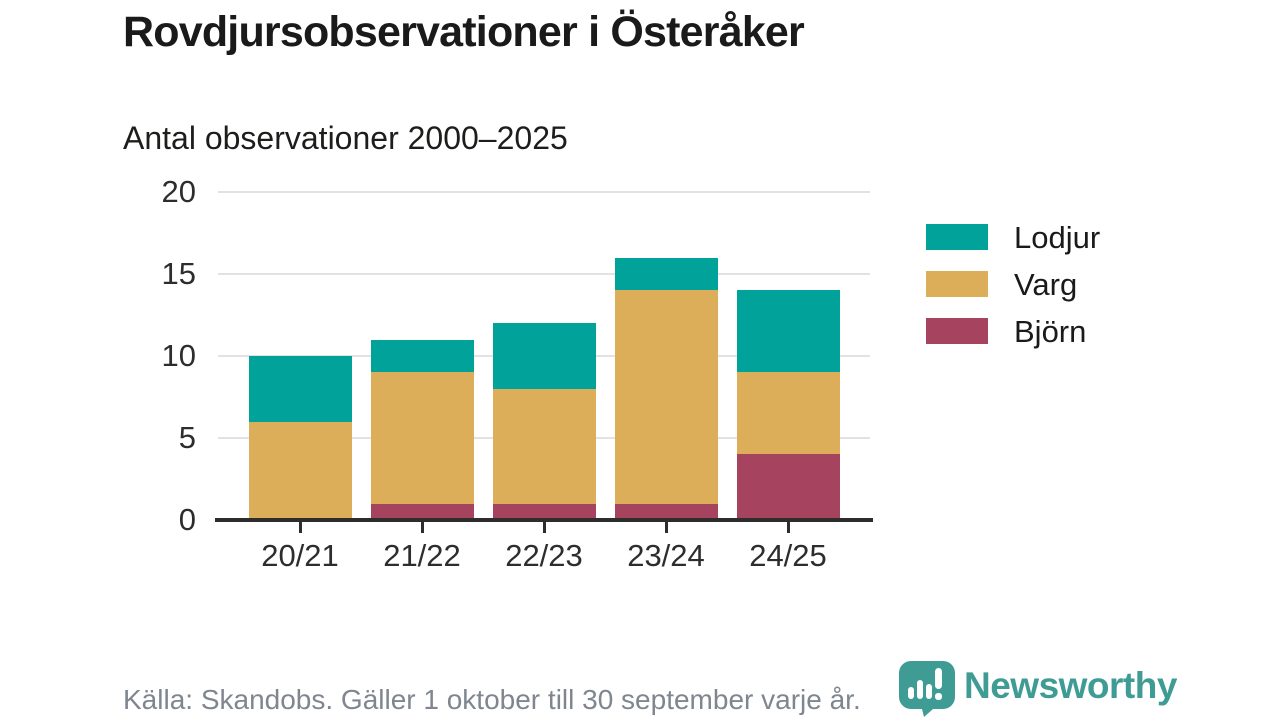 The width and height of the screenshot is (1280, 720). I want to click on legend-swatch-lodjur, so click(957, 237).